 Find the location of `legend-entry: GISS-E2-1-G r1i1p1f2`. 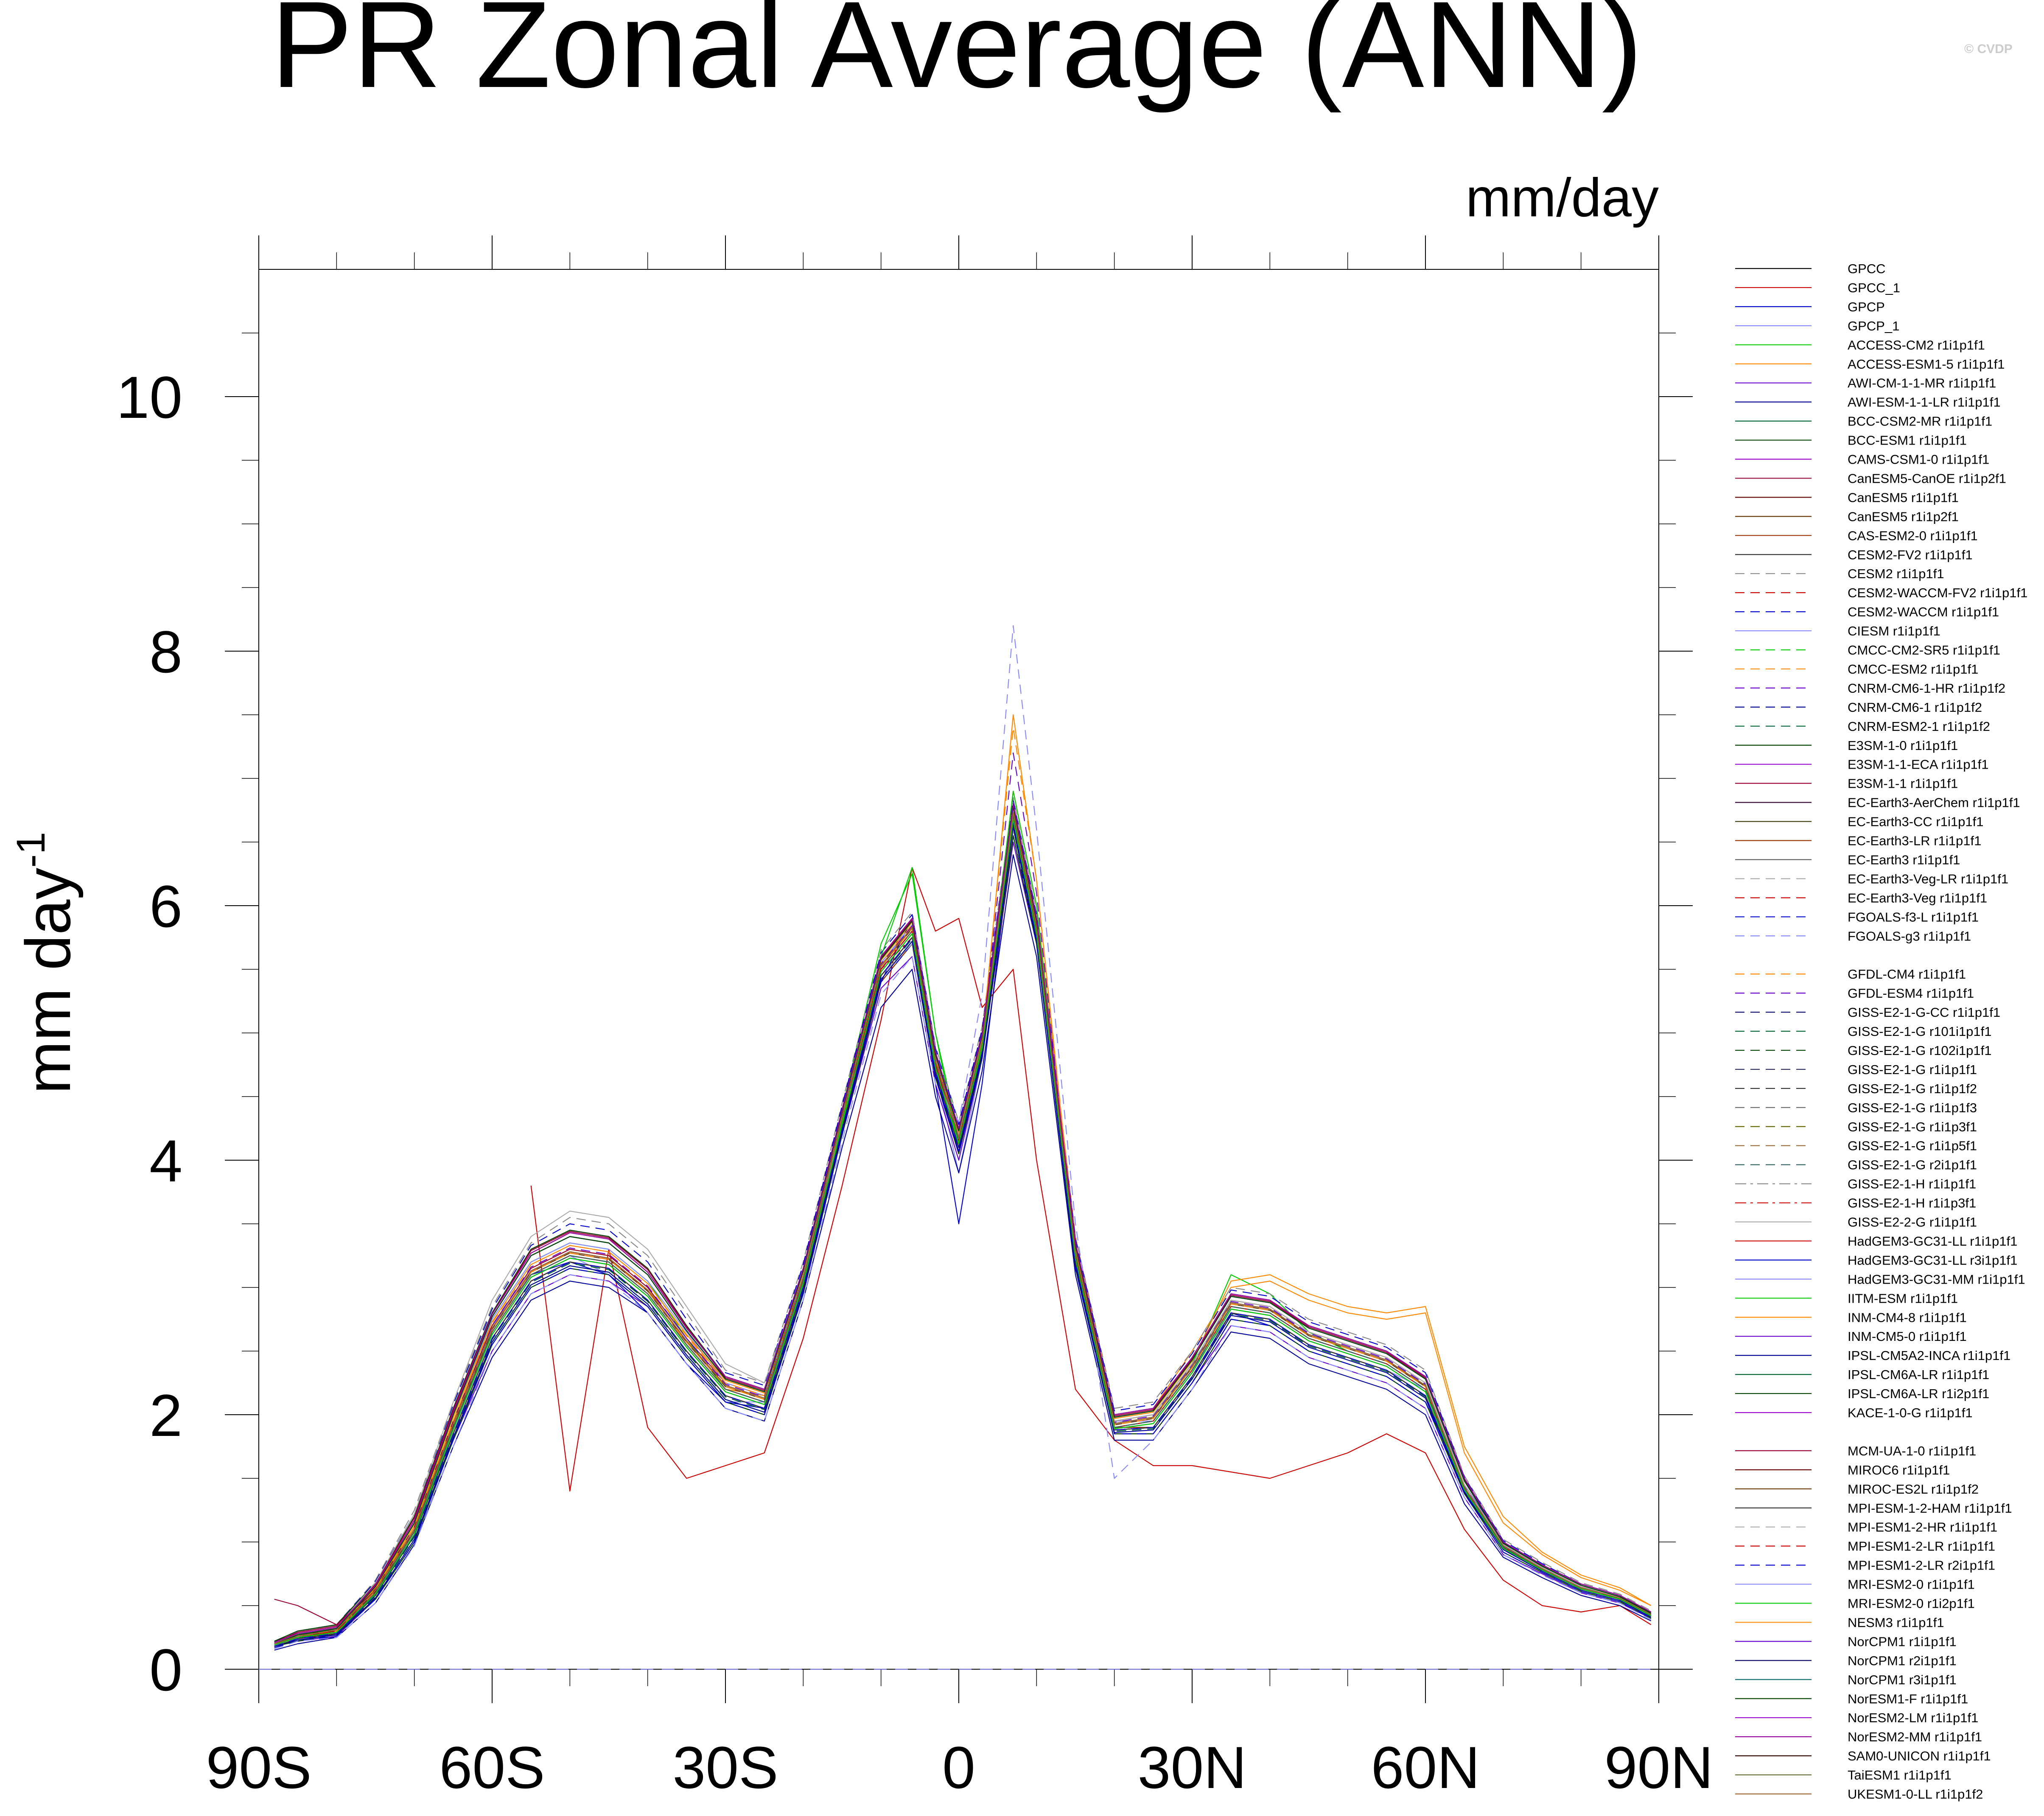

legend-entry: GISS-E2-1-G r1i1p1f2 is located at coordinates (1913, 1088).